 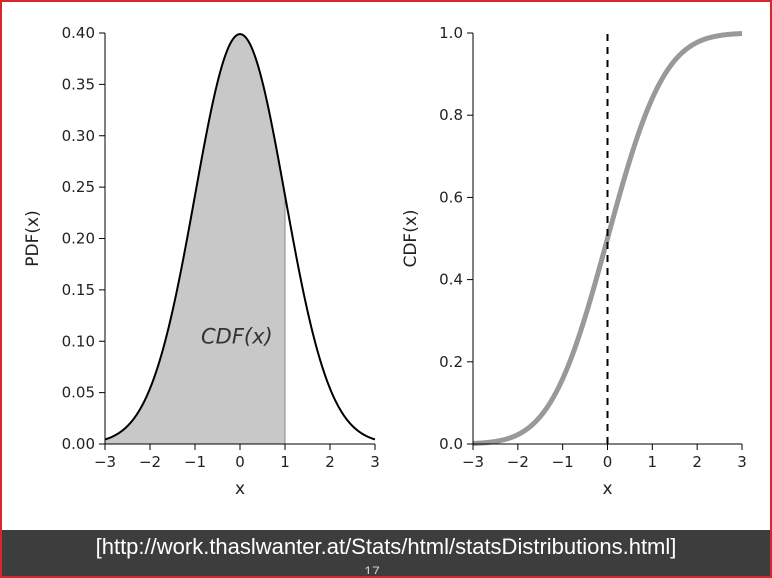 I want to click on y-tick-label: 0.25, so click(x=78, y=187).